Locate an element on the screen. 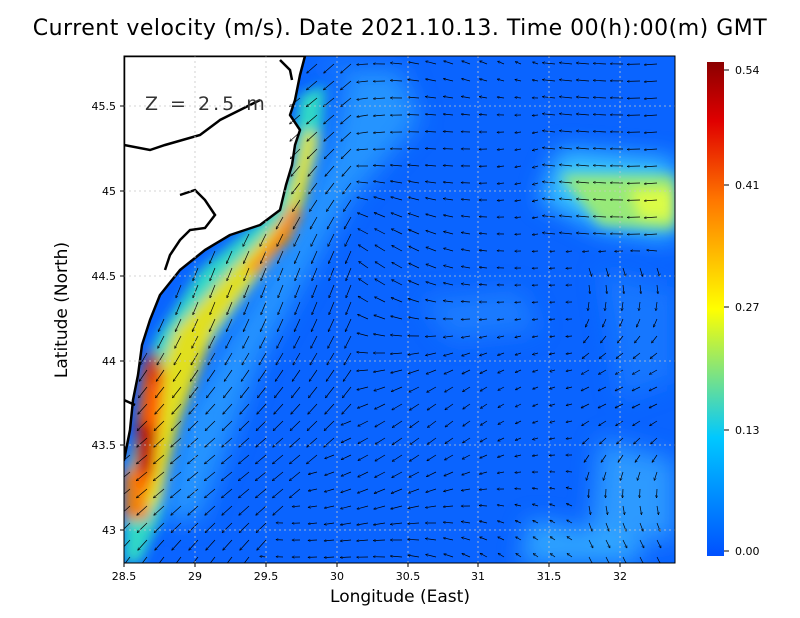  colorbar-tick-label: 0.13 is located at coordinates (747, 430).